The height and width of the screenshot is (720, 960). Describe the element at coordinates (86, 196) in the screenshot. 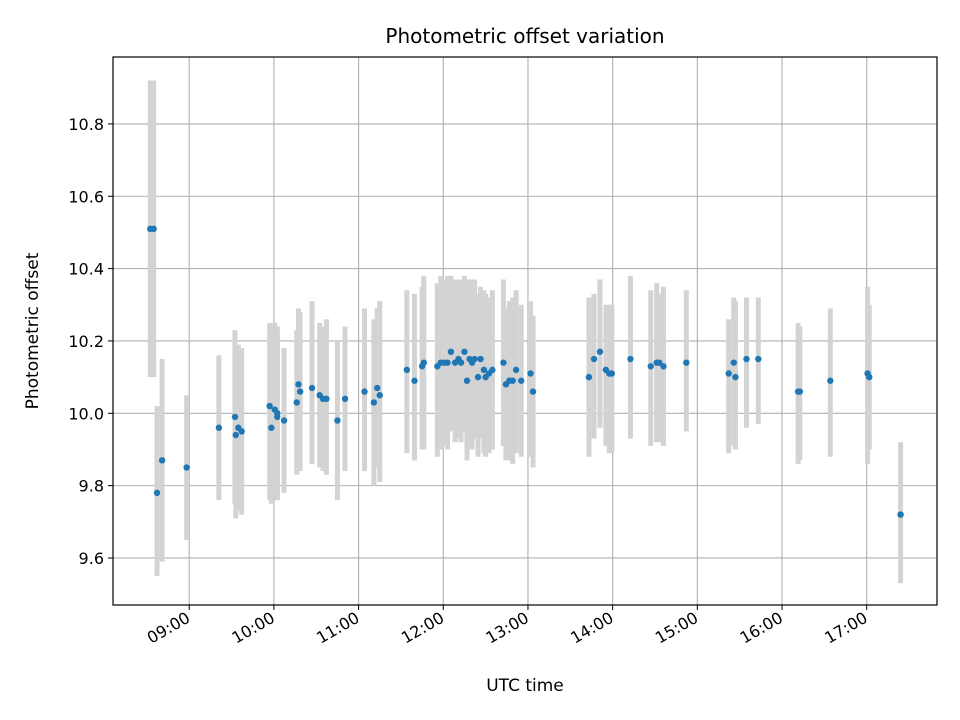

I see `y-tick-label: 10.6` at that location.